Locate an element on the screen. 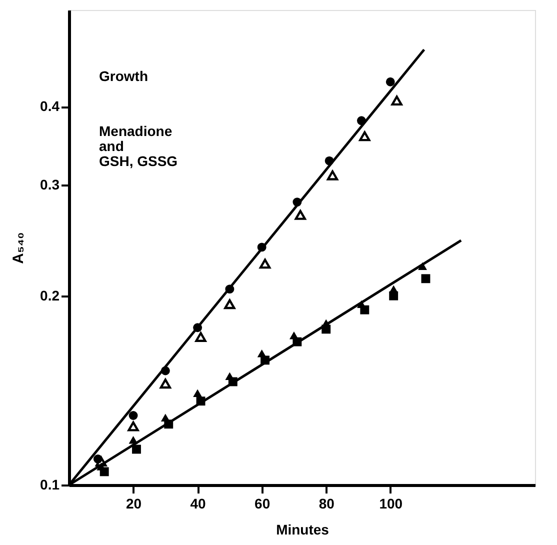 Image resolution: width=557 pixels, height=545 pixels. x-axis-title: Minutes is located at coordinates (303, 530).